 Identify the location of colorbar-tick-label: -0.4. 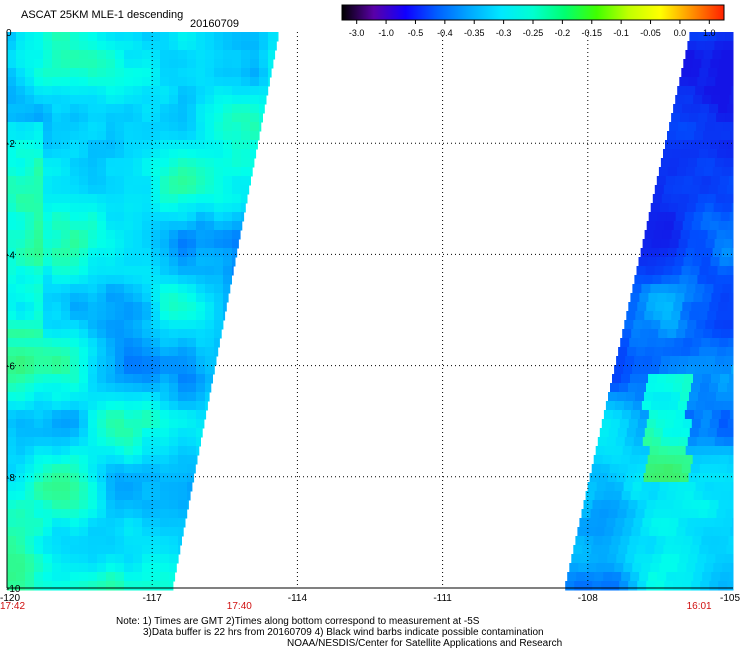
(445, 33).